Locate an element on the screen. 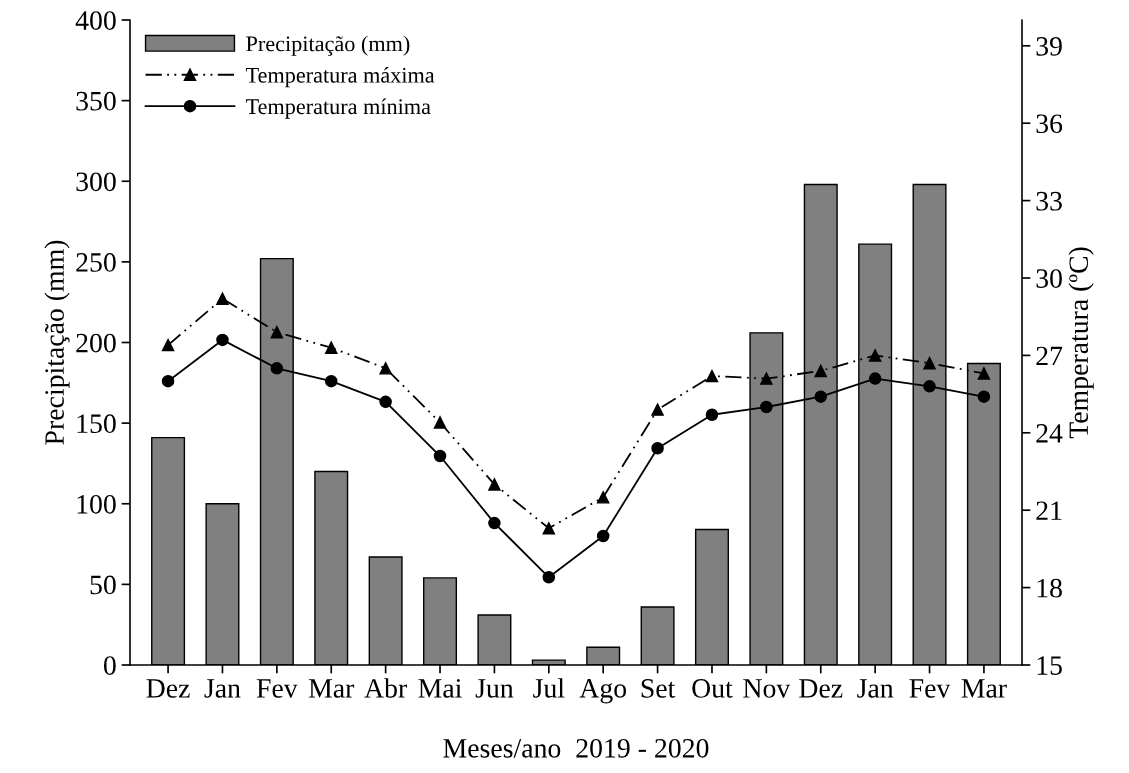 The height and width of the screenshot is (773, 1129). y-tick-label: 50 is located at coordinates (103, 585).